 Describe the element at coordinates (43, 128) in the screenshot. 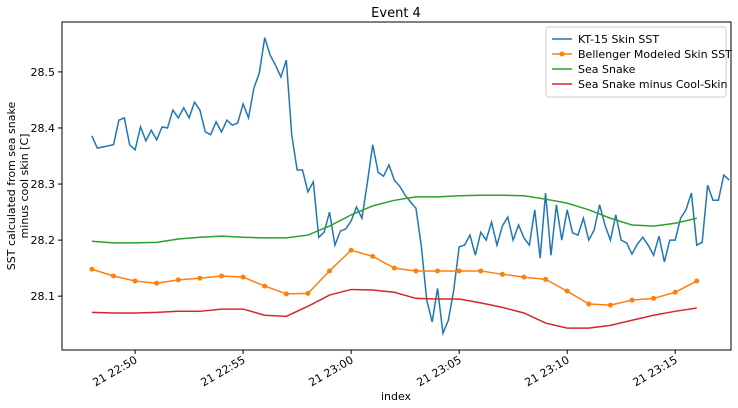

I see `y-tick-label: 28.4` at that location.